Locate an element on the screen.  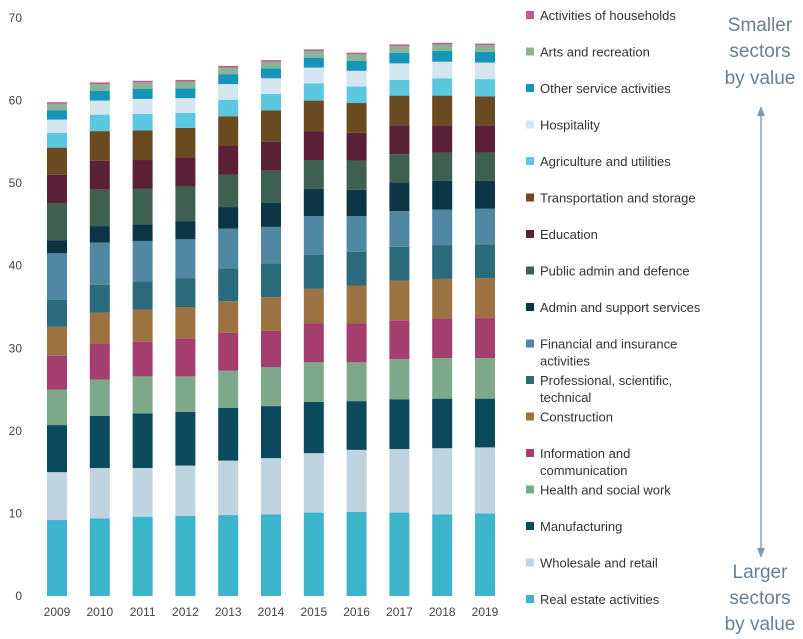
annotation-top-line-1: Smaller is located at coordinates (760, 25).